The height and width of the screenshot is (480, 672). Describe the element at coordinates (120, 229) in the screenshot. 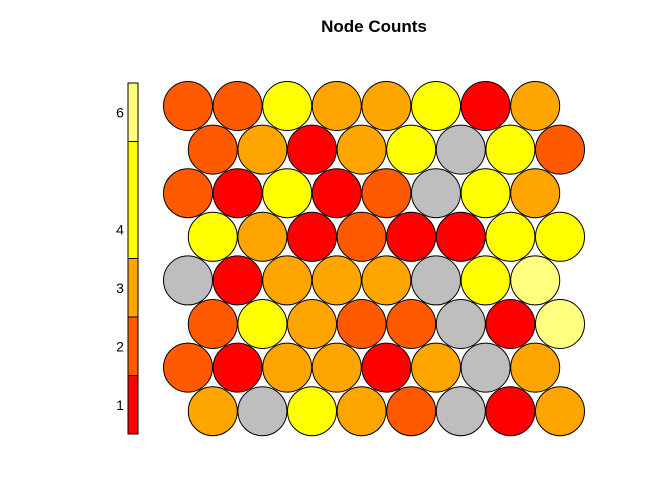

I see `colorbar-tick-label: 4` at that location.